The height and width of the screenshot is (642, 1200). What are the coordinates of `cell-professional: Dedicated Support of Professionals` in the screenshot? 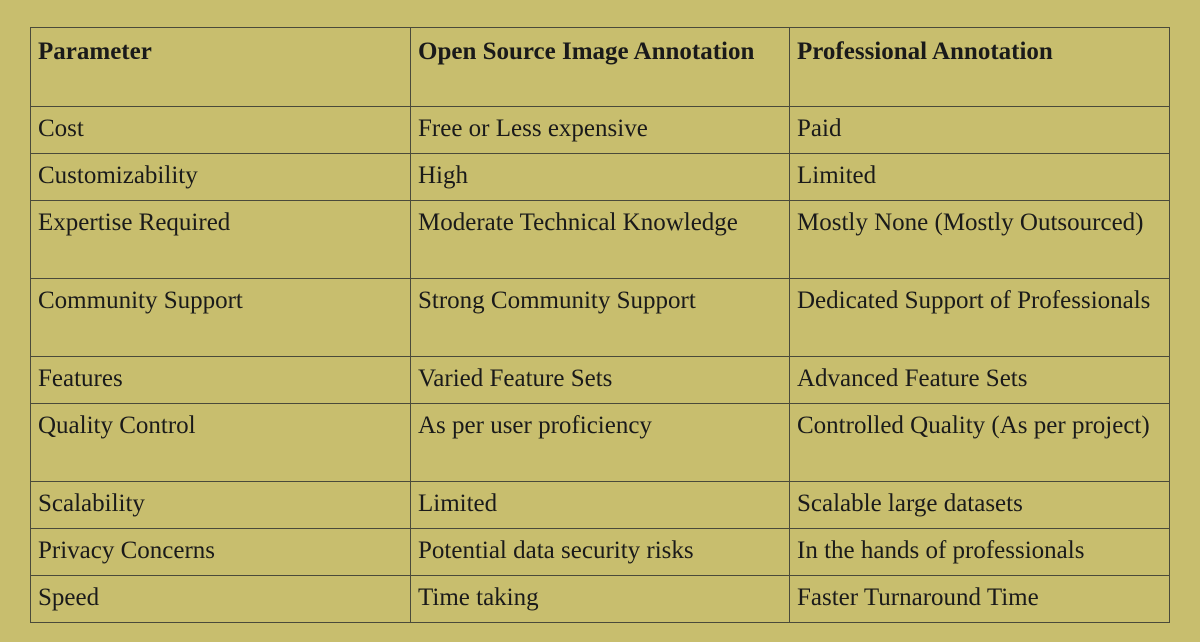 It's located at (979, 317).